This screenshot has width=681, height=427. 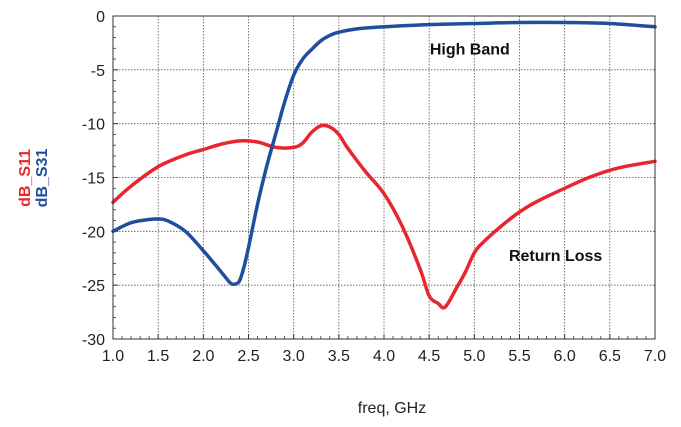 What do you see at coordinates (100, 17) in the screenshot?
I see `y-tick-label: 0` at bounding box center [100, 17].